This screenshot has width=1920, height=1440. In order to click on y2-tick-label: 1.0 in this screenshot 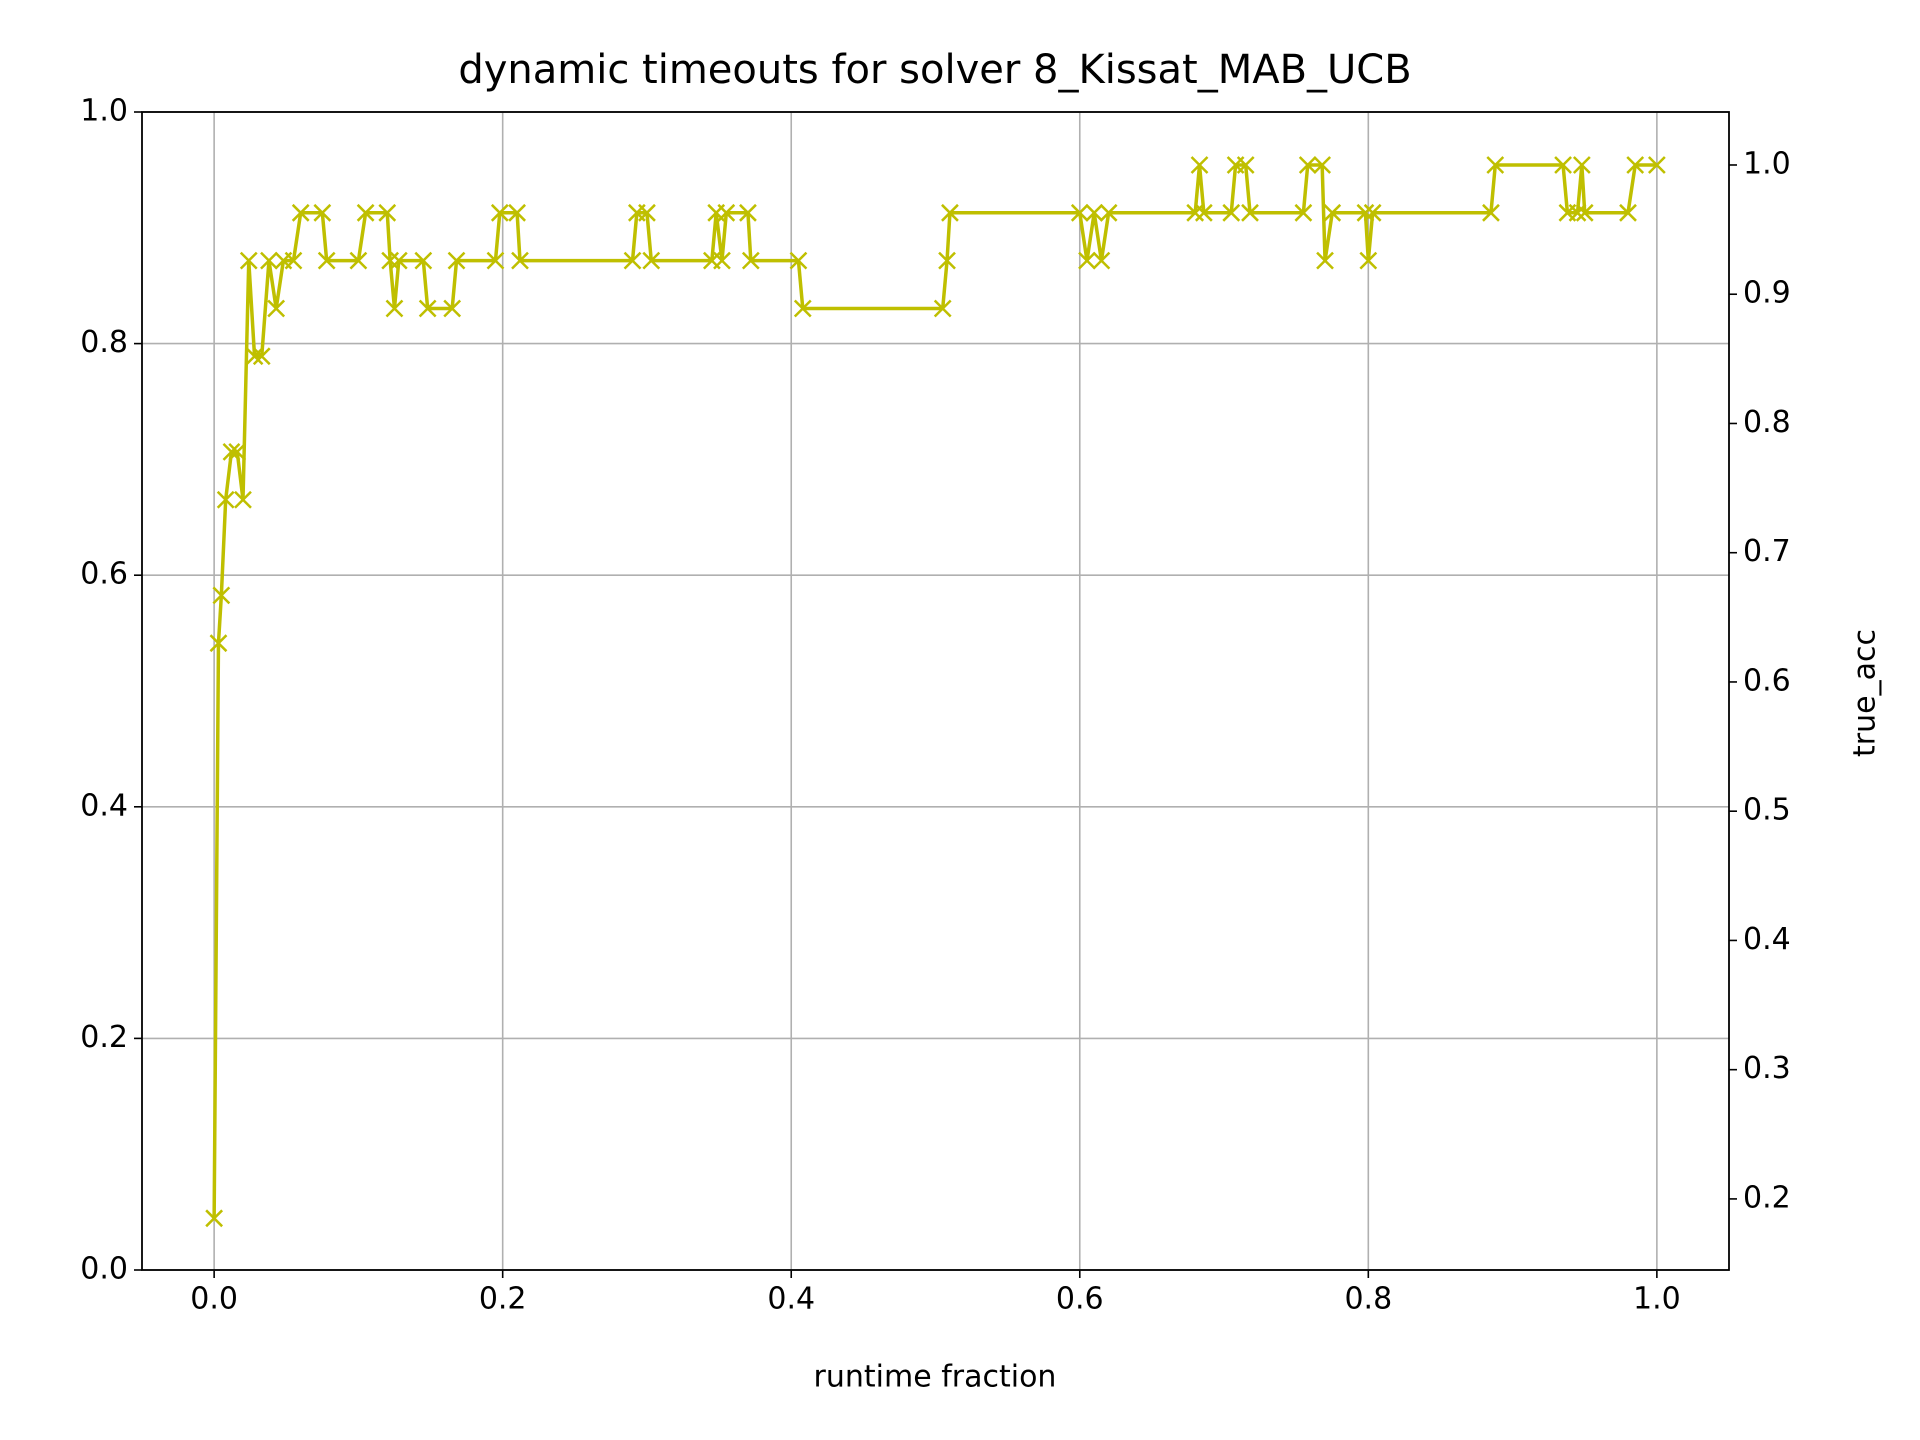, I will do `click(1767, 163)`.